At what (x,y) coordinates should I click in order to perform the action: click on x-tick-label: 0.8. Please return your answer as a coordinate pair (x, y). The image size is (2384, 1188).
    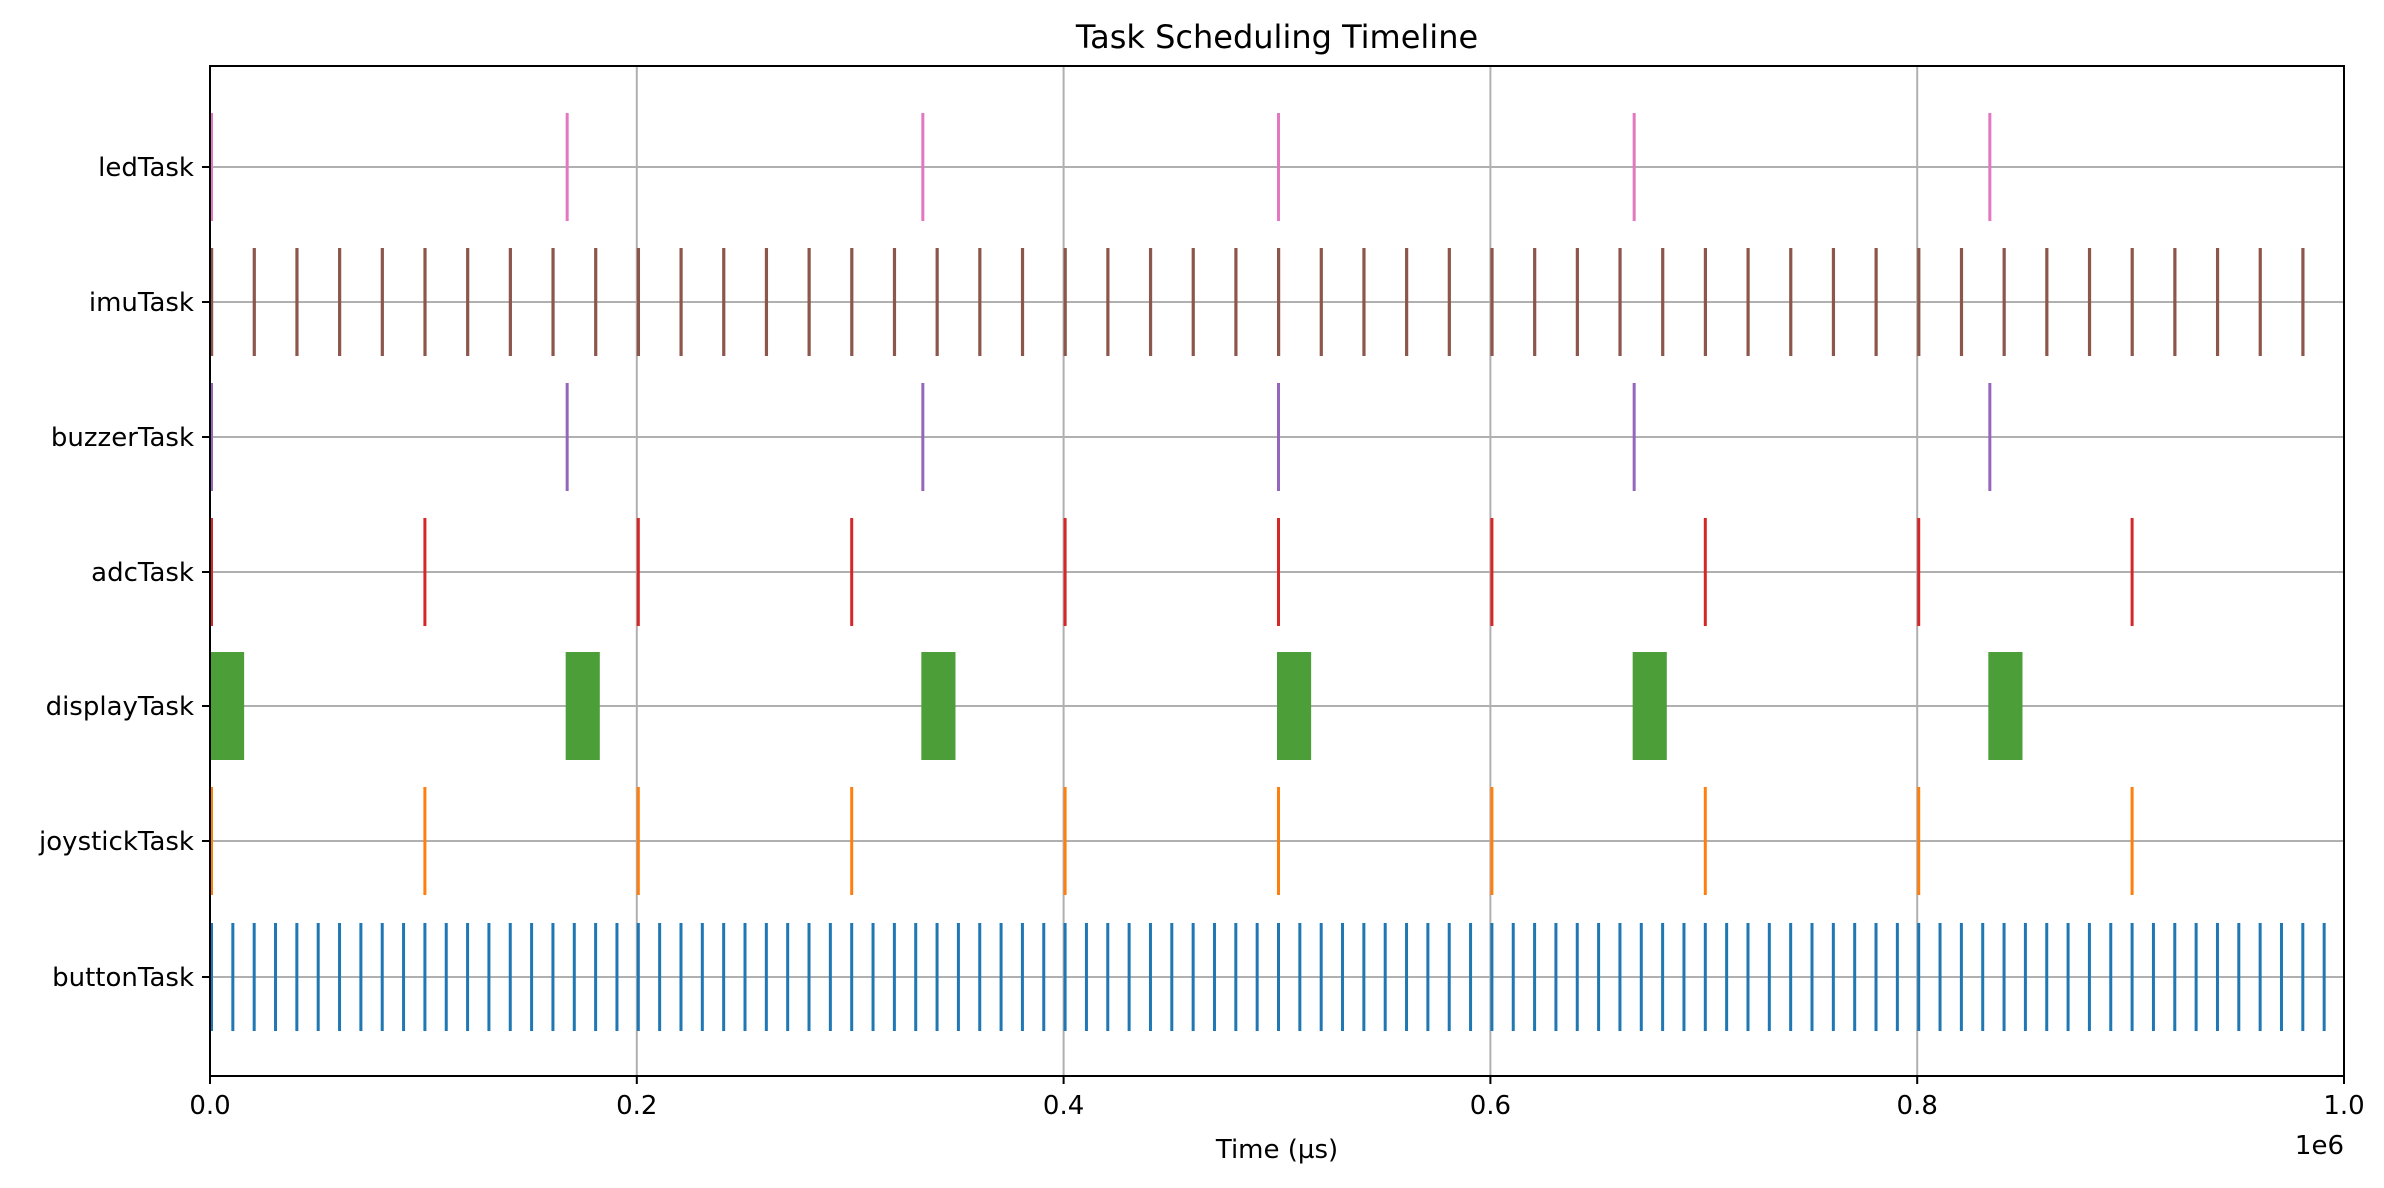
    Looking at the image, I should click on (1917, 1106).